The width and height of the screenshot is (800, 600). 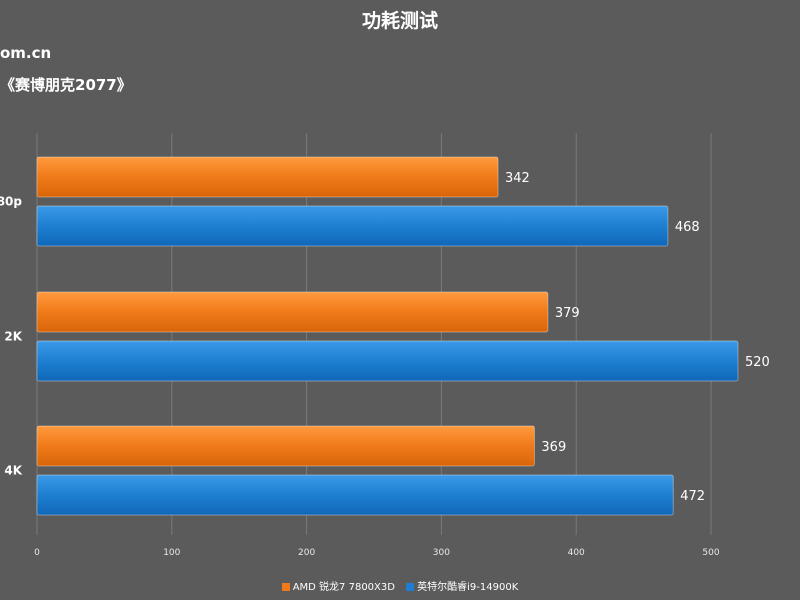 I want to click on data-label-amd: 379, so click(x=567, y=313).